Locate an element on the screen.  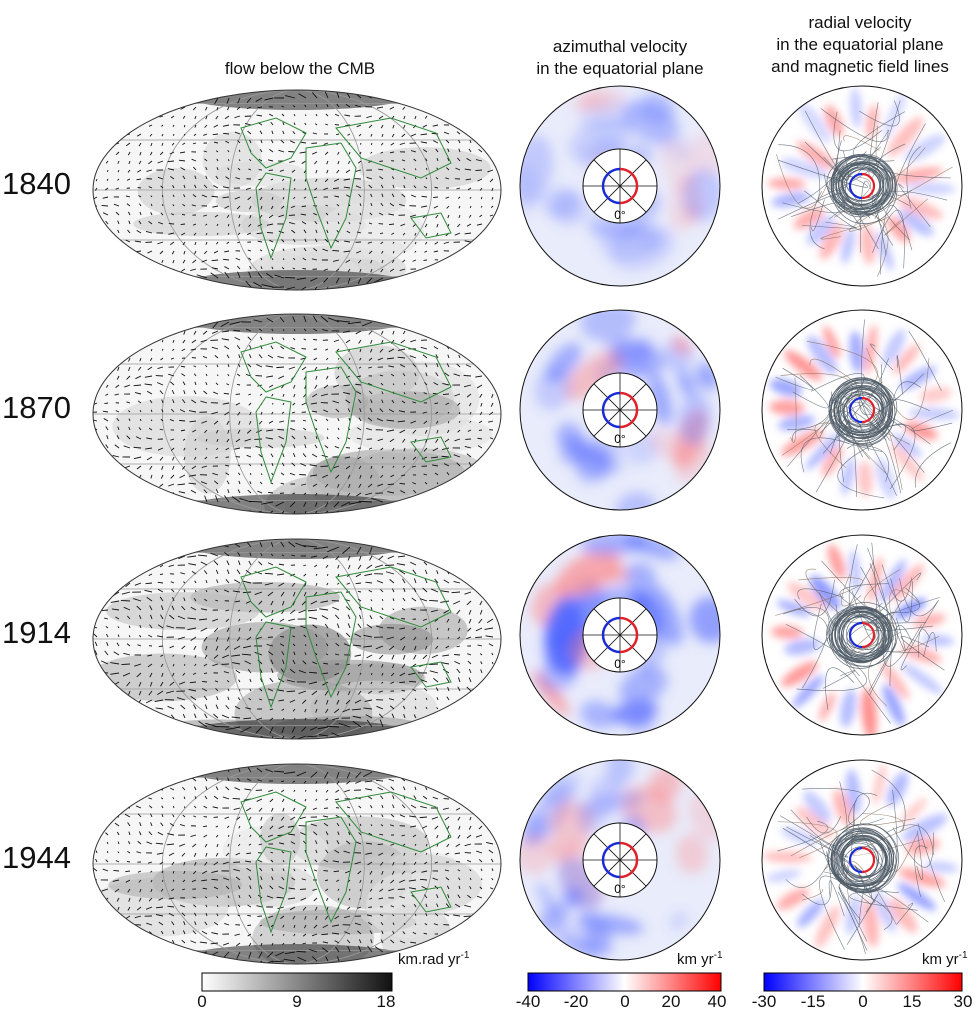
azimuthal-tick-0: 0 is located at coordinates (625, 1002).